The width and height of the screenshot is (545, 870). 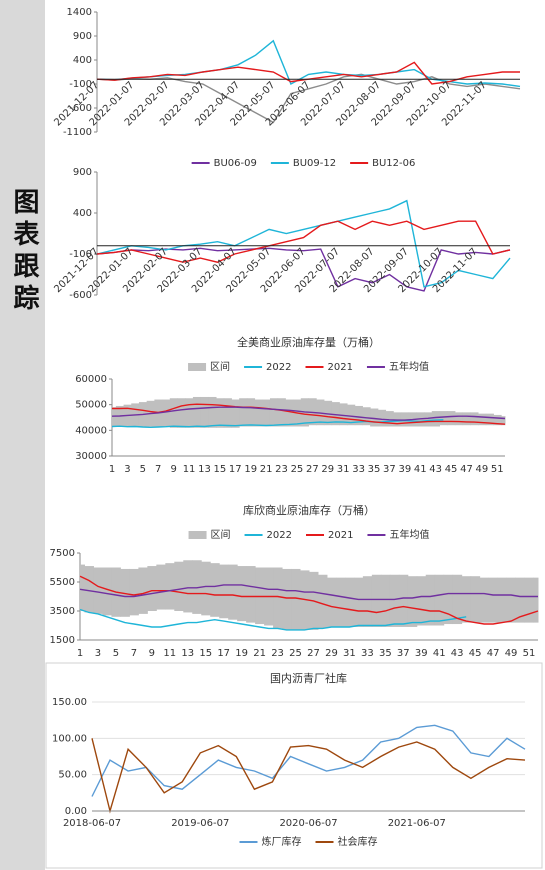 I want to click on x-tick-label: 51, so click(x=529, y=653).